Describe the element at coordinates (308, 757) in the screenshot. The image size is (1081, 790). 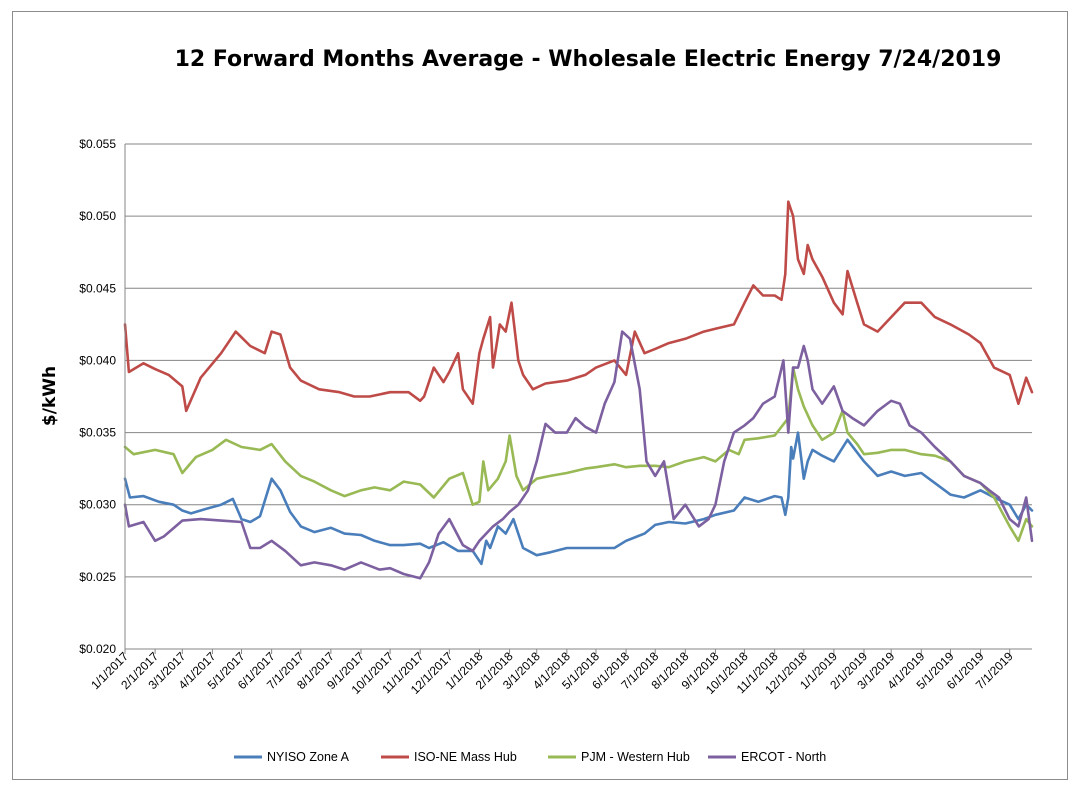
I see `legend-label-nyiso-zone-a: NYISO Zone A` at that location.